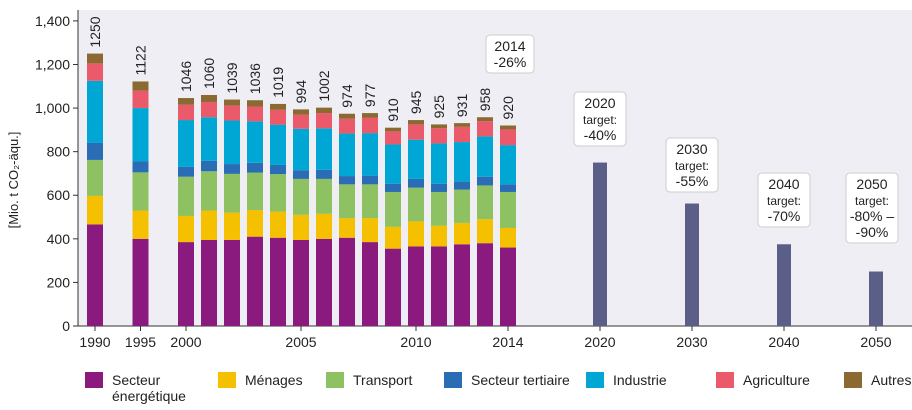 The height and width of the screenshot is (410, 912). Describe the element at coordinates (370, 96) in the screenshot. I see `total-label: 977` at that location.